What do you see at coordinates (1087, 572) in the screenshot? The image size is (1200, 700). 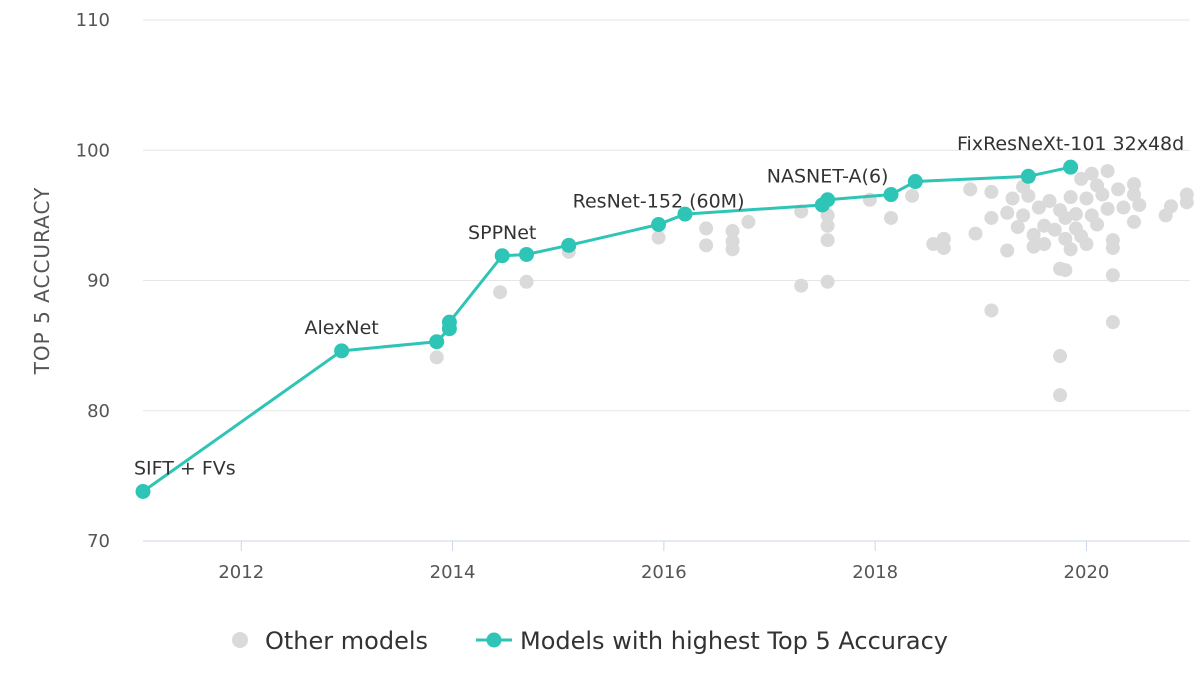 I see `x-tick-label: 2020` at bounding box center [1087, 572].